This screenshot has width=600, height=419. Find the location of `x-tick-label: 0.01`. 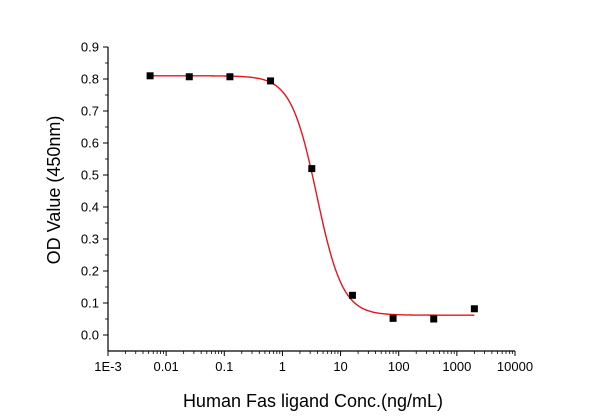

x-tick-label: 0.01 is located at coordinates (165, 366).